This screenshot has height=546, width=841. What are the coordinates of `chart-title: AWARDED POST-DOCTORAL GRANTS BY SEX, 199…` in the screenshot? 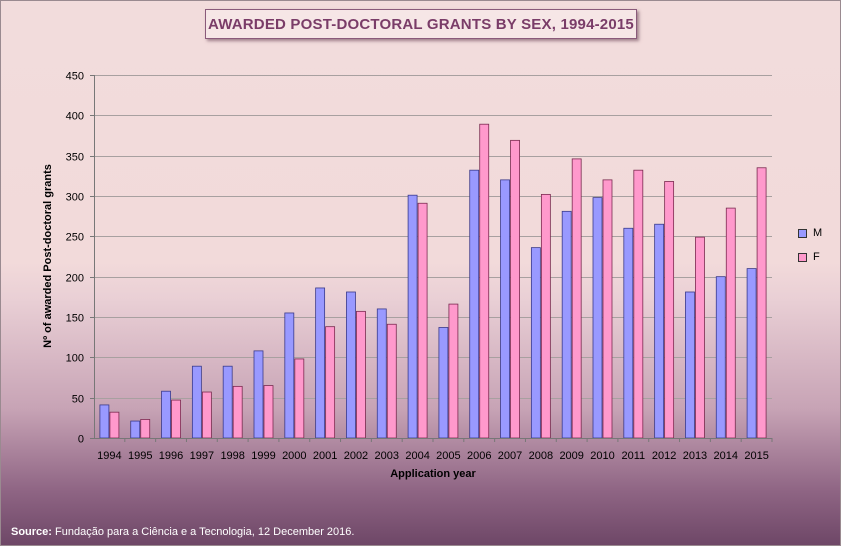 It's located at (421, 24).